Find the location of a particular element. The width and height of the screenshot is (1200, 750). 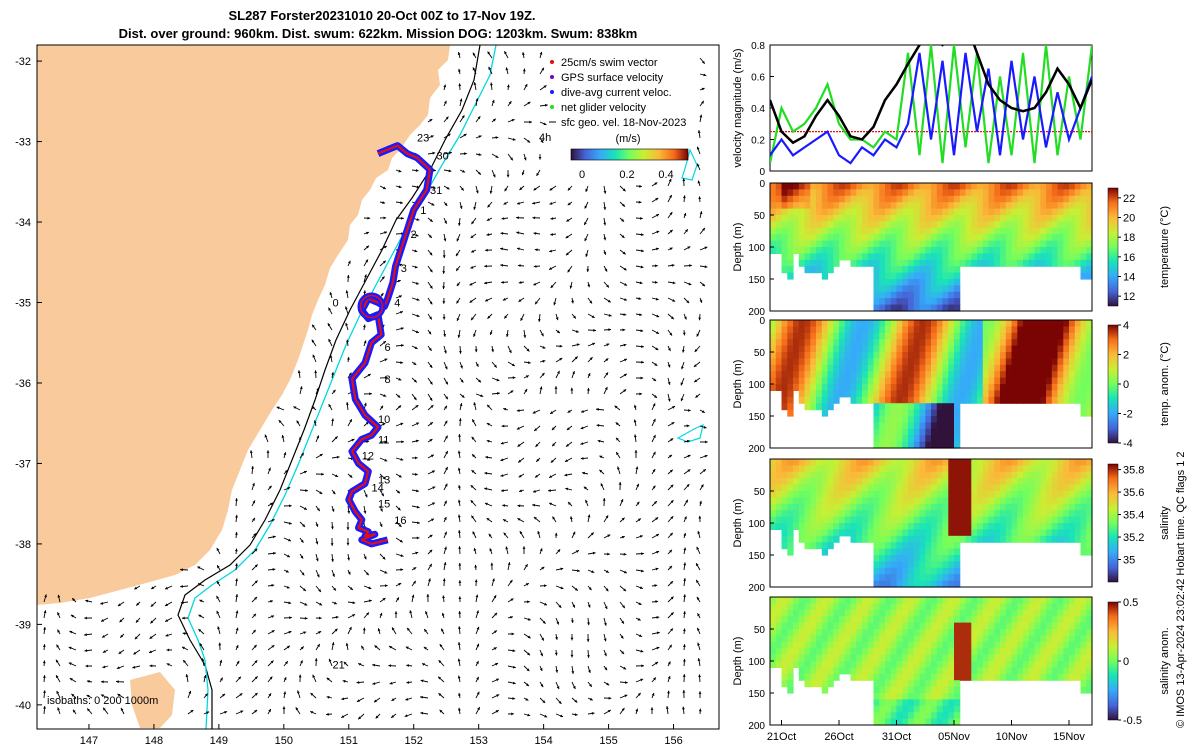

legend-gps-marker is located at coordinates (552, 77).